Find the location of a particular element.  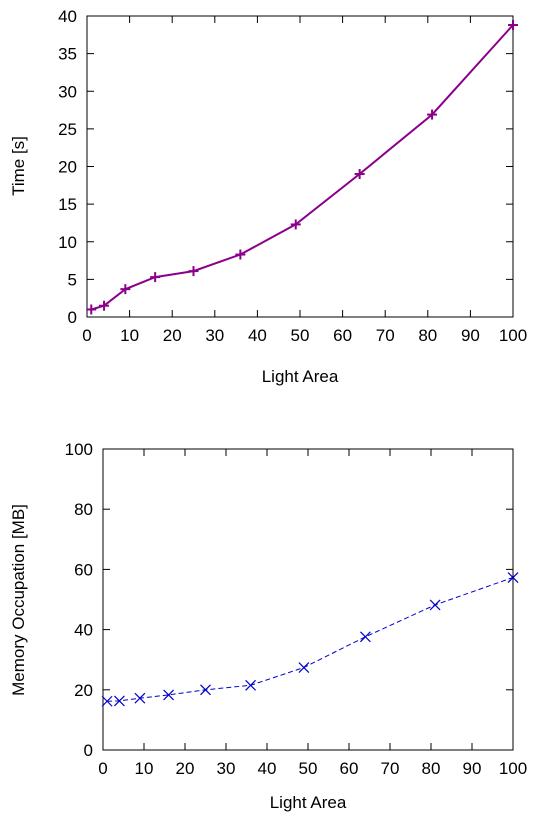

memory-x-tick-label: 70 is located at coordinates (390, 768).